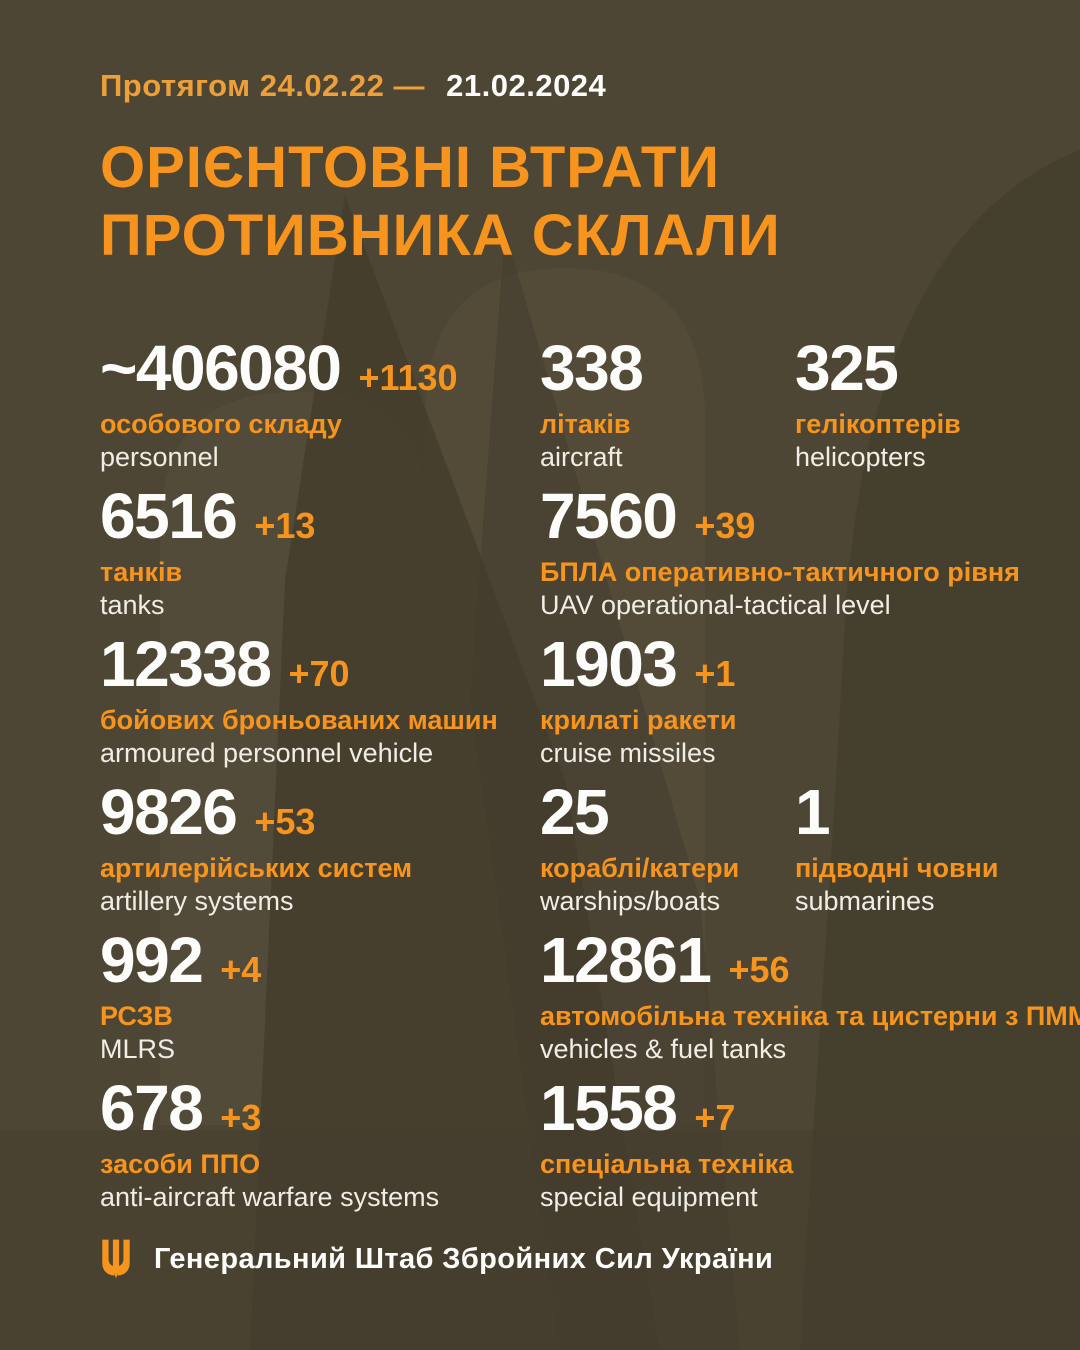  What do you see at coordinates (141, 572) in the screenshot?
I see `stat-label-ua: танків` at bounding box center [141, 572].